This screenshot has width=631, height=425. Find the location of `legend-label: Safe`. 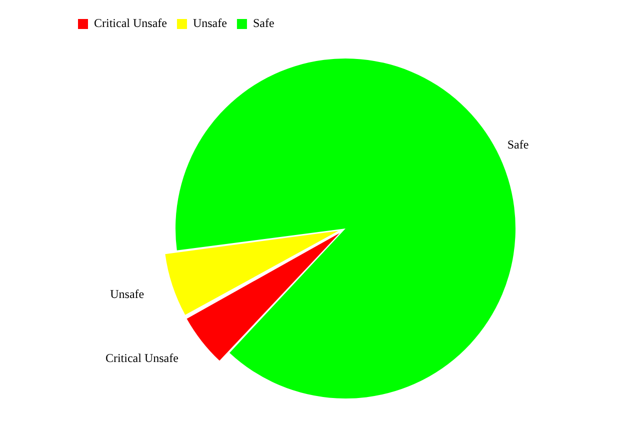

legend-label: Safe is located at coordinates (263, 23).